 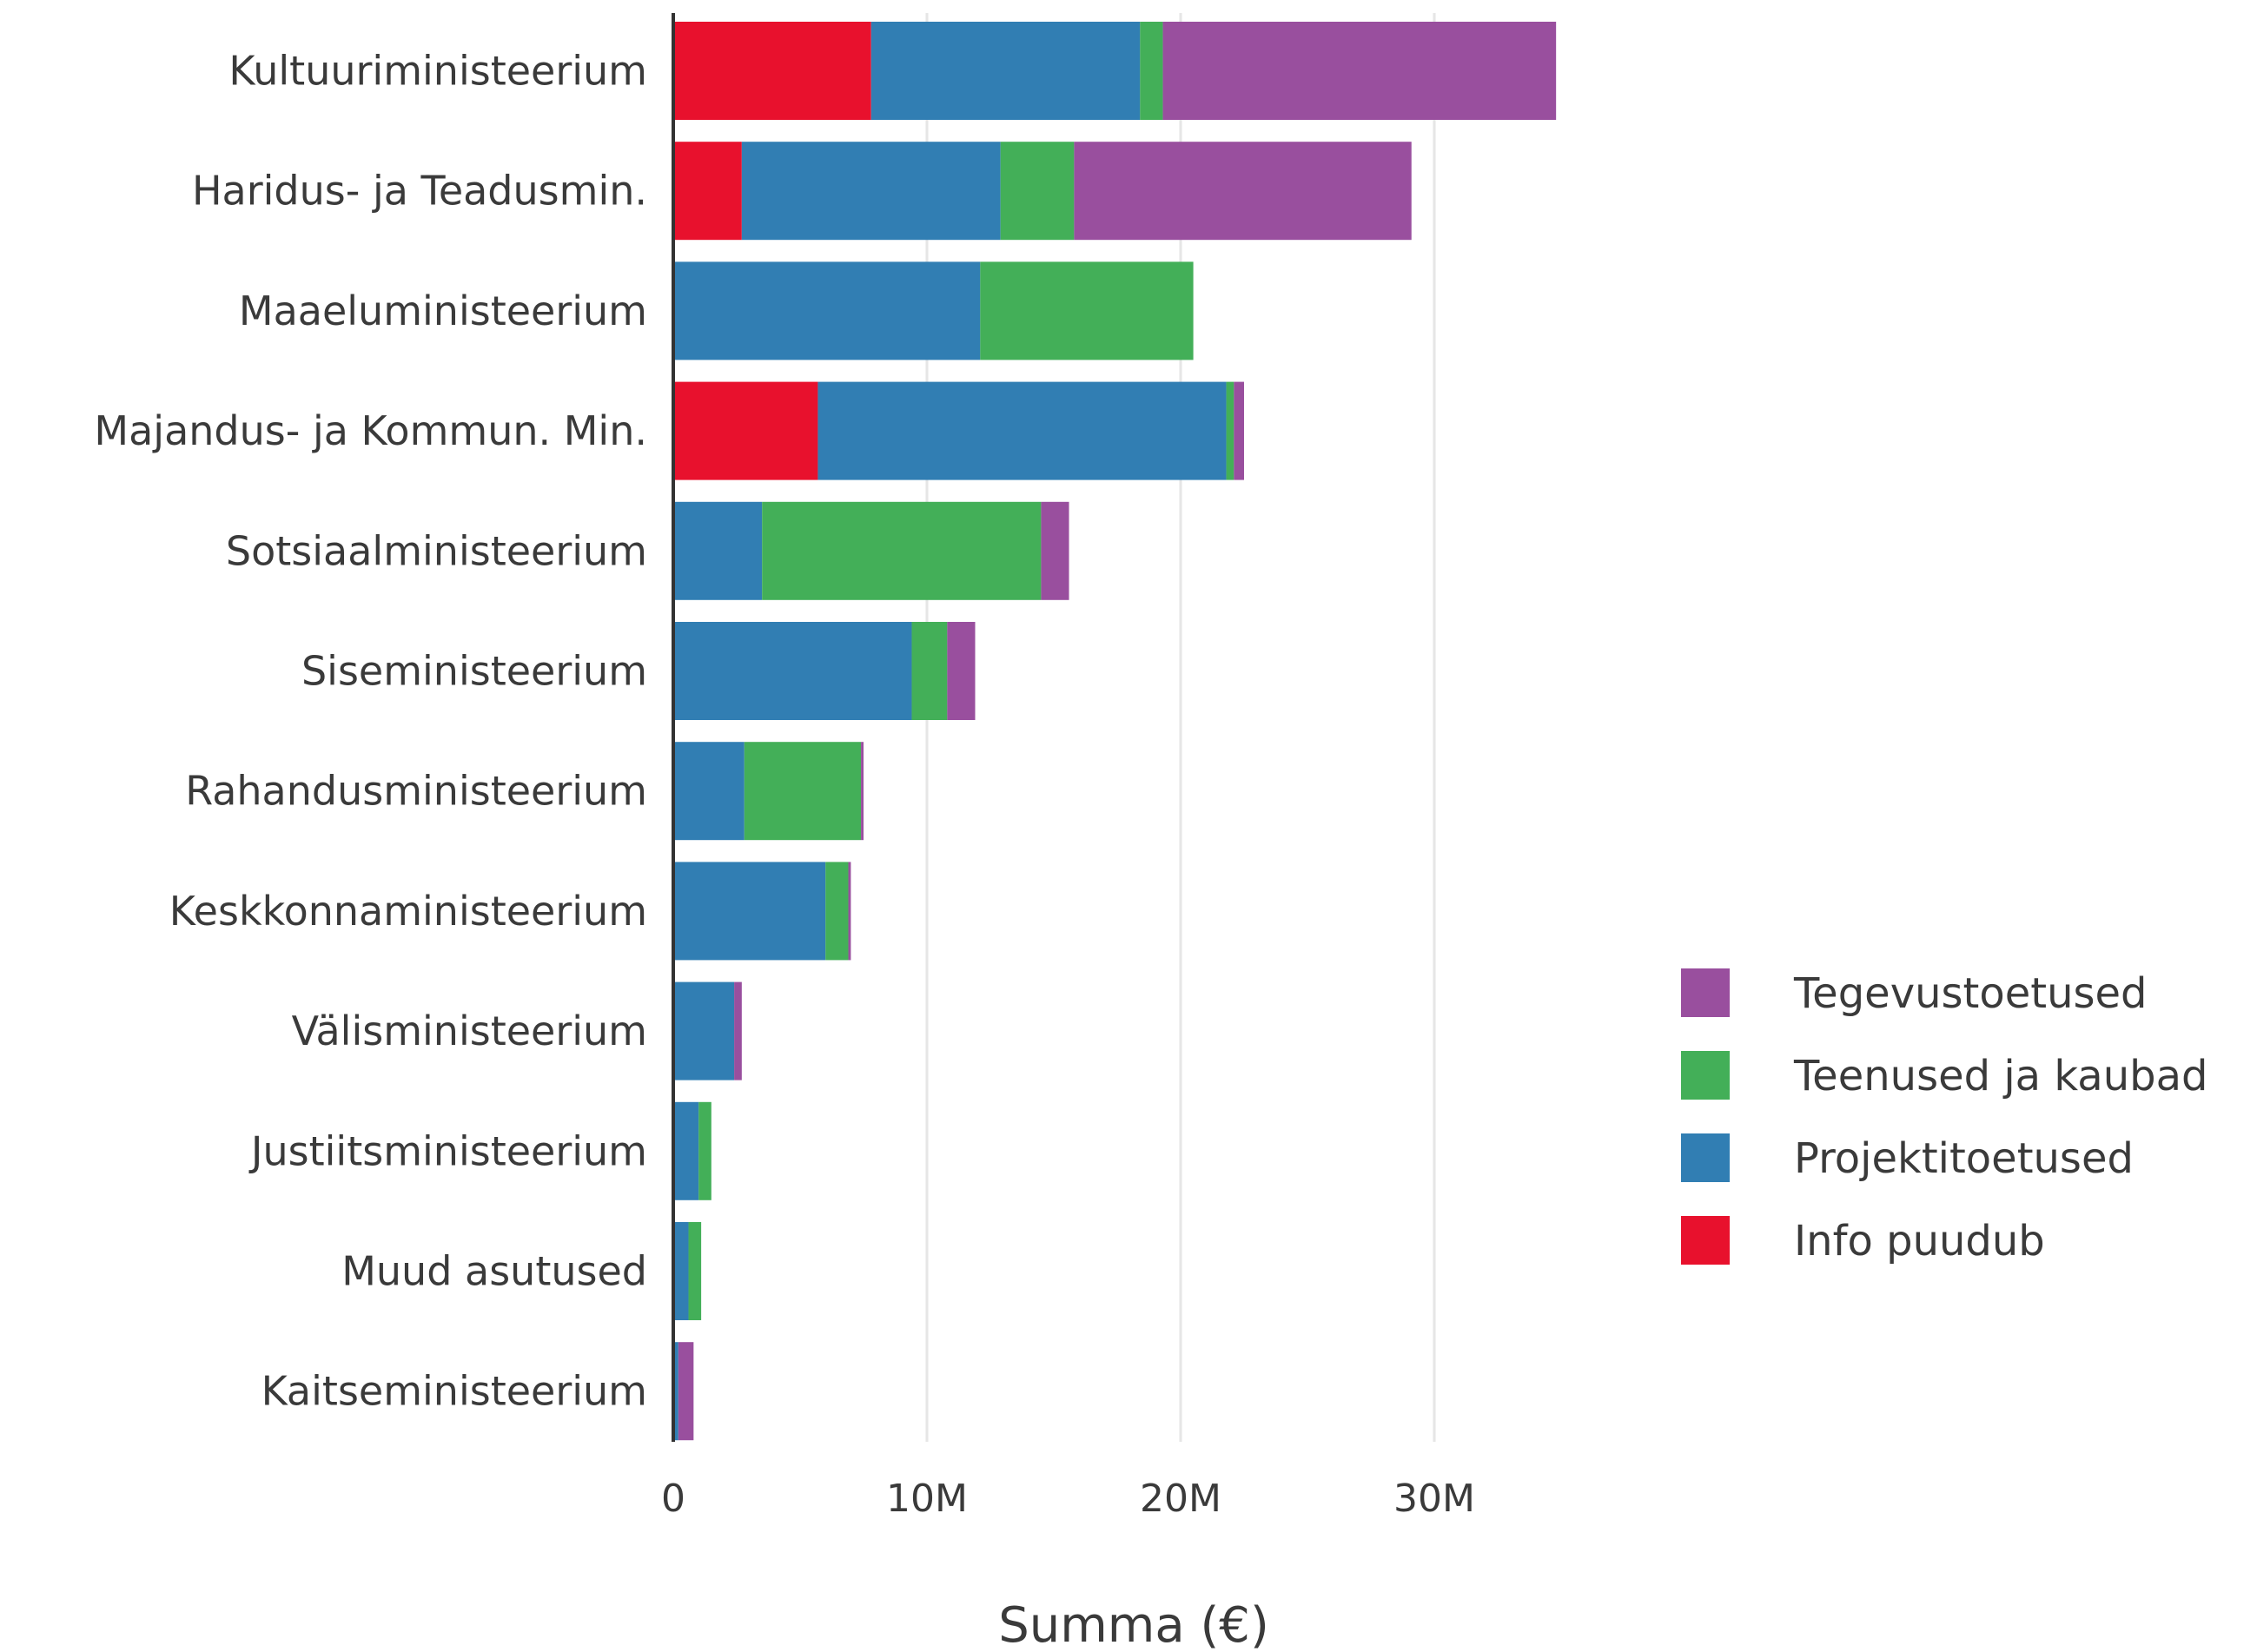 I want to click on bar-sotsiaalministeerium-projektitoetused, so click(x=718, y=550).